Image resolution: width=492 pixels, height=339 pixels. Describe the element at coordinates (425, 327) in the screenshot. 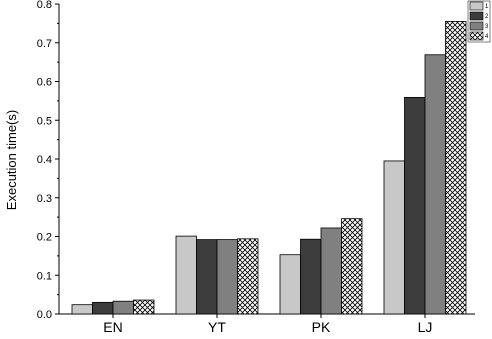

I see `x-tick-label-lj: LJ` at that location.